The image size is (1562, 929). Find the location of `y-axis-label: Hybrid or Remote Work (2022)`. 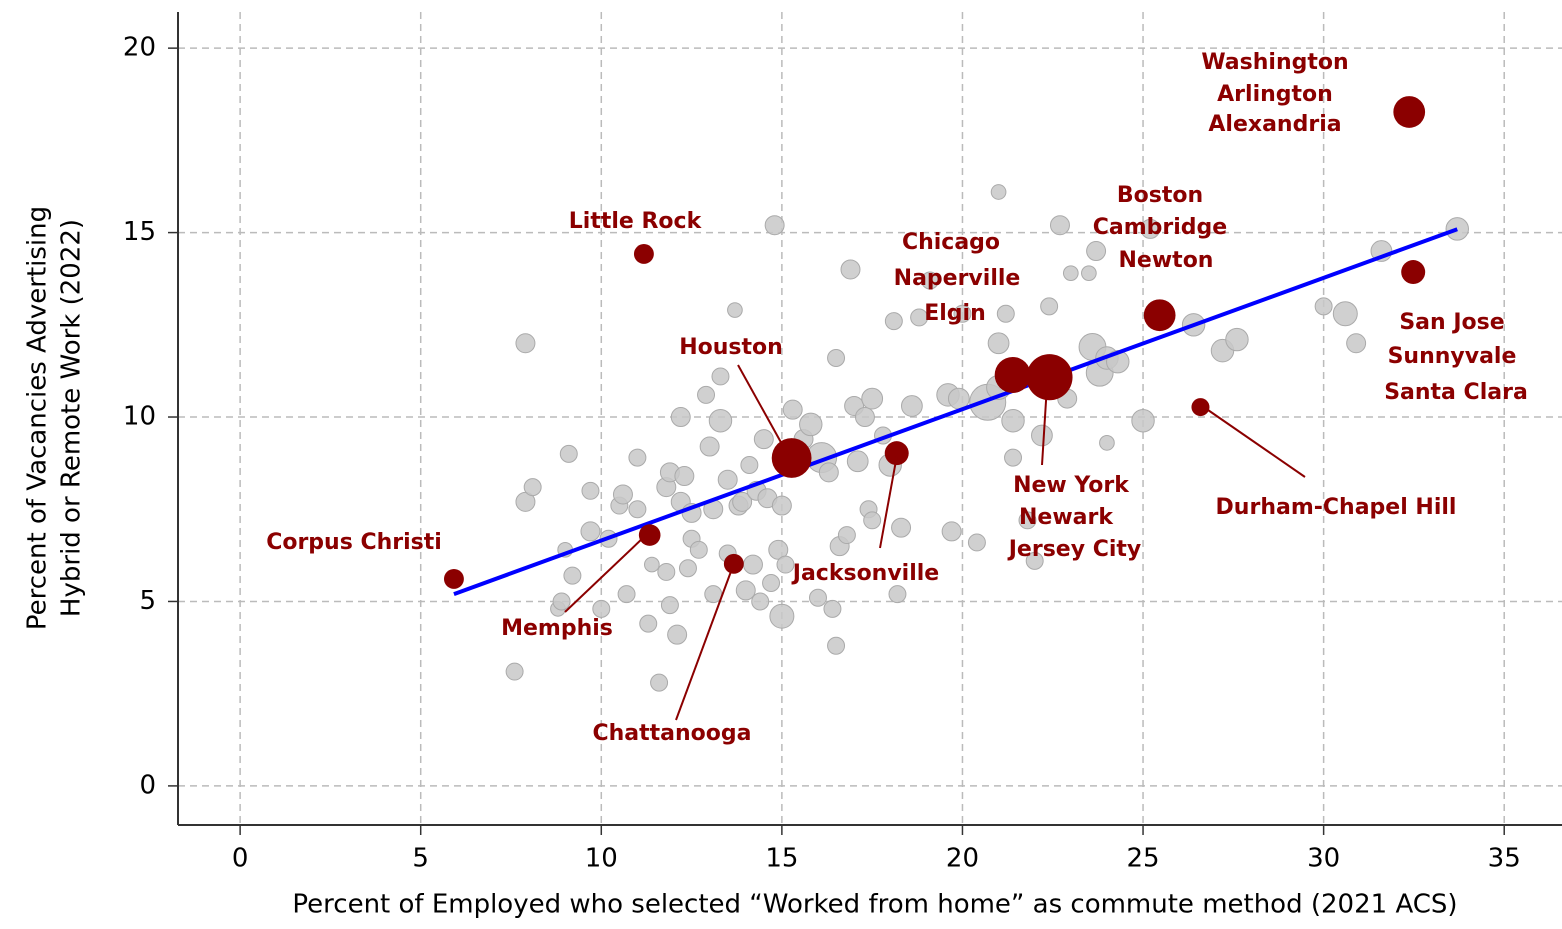

y-axis-label: Hybrid or Remote Work (2022) is located at coordinates (72, 418).